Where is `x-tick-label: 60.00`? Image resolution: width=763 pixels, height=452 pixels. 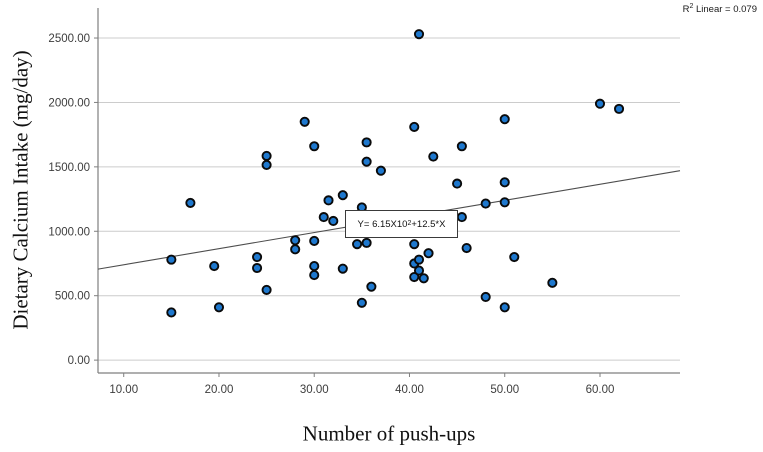
x-tick-label: 60.00 is located at coordinates (600, 390).